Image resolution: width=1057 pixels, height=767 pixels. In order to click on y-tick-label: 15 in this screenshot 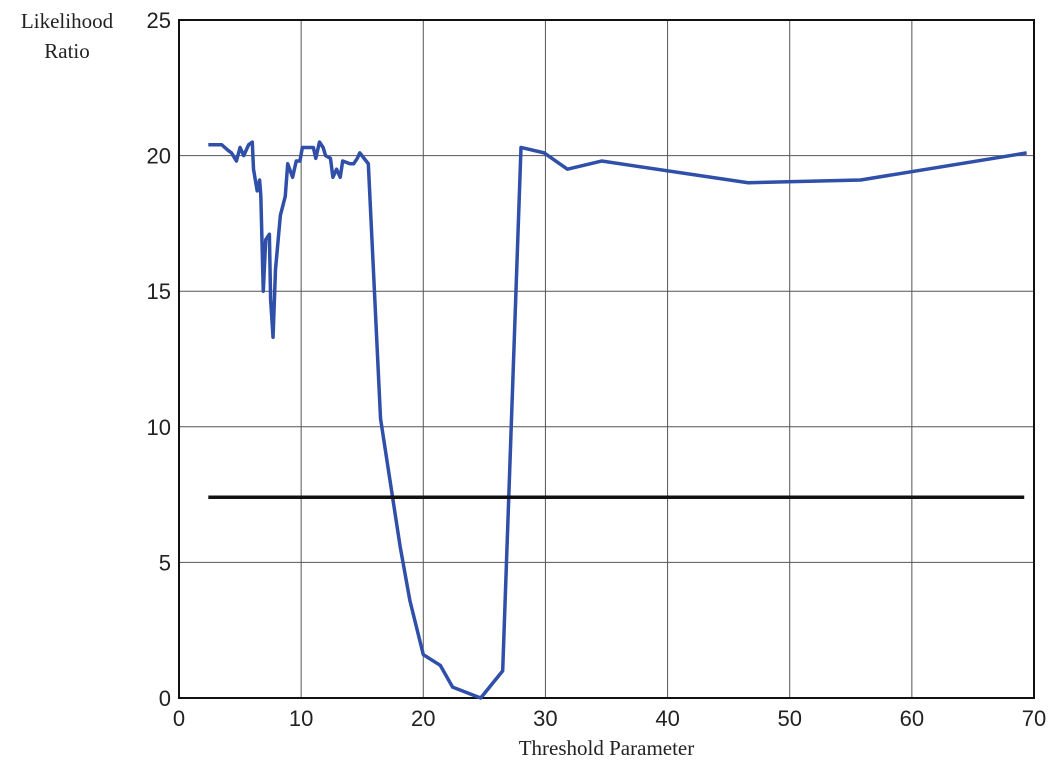, I will do `click(159, 291)`.